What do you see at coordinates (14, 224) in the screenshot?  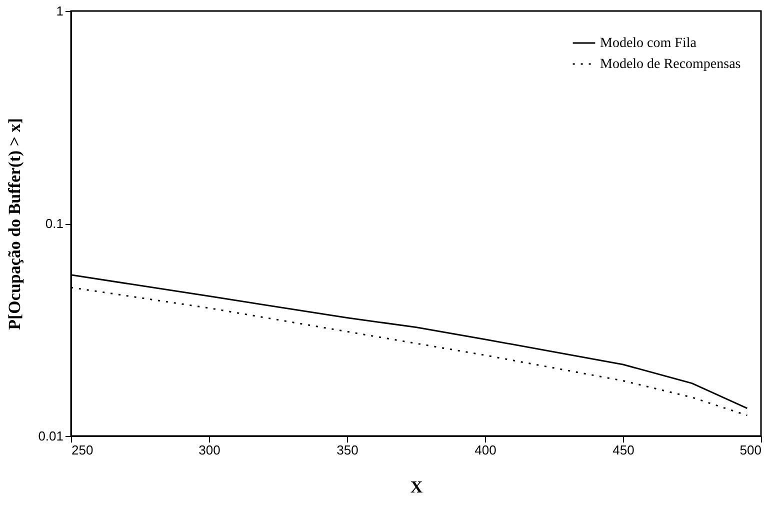 I see `y-axis-title: P[Ocupação do Buffer(t) > x]` at bounding box center [14, 224].